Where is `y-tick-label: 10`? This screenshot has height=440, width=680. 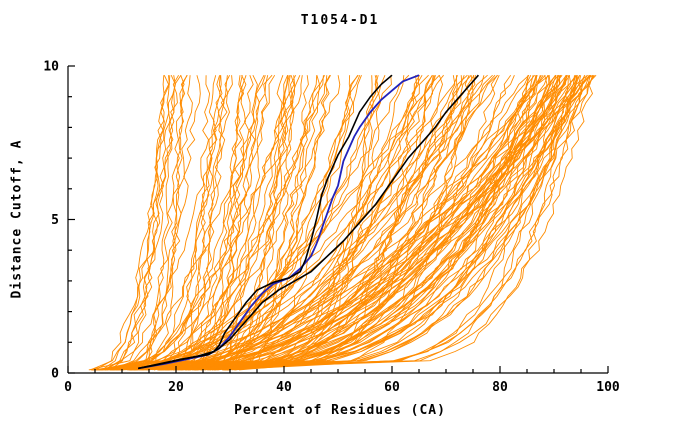 y-tick-label: 10 is located at coordinates (51, 67).